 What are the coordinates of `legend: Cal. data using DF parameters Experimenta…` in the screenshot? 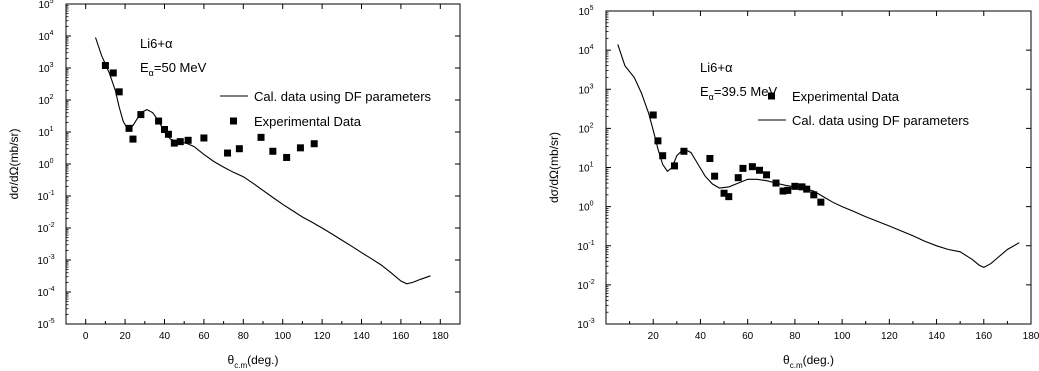 It's located at (326, 109).